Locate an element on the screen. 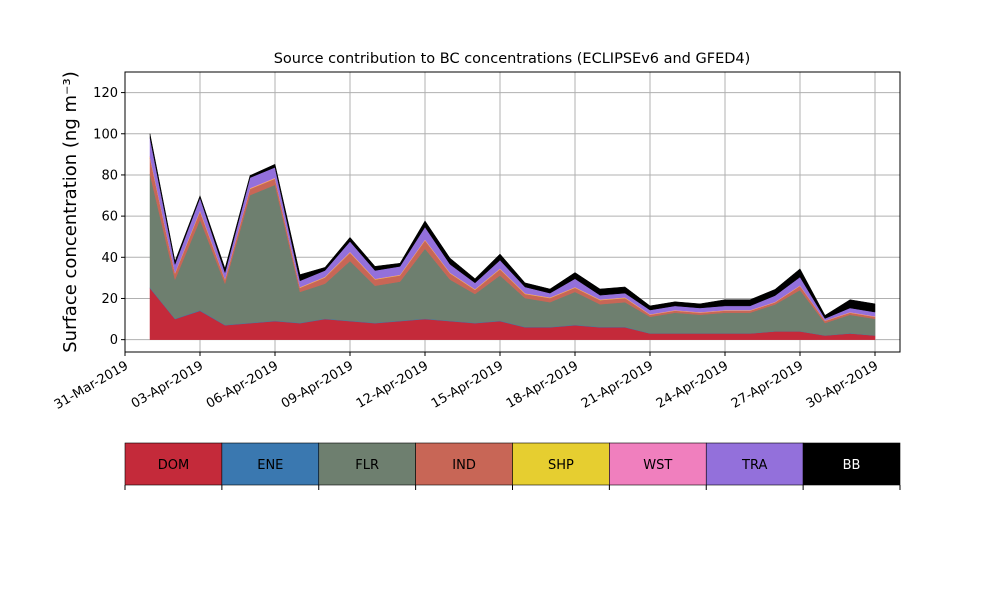 This screenshot has height=600, width=1000. y-tick-label: 0 is located at coordinates (114, 340).